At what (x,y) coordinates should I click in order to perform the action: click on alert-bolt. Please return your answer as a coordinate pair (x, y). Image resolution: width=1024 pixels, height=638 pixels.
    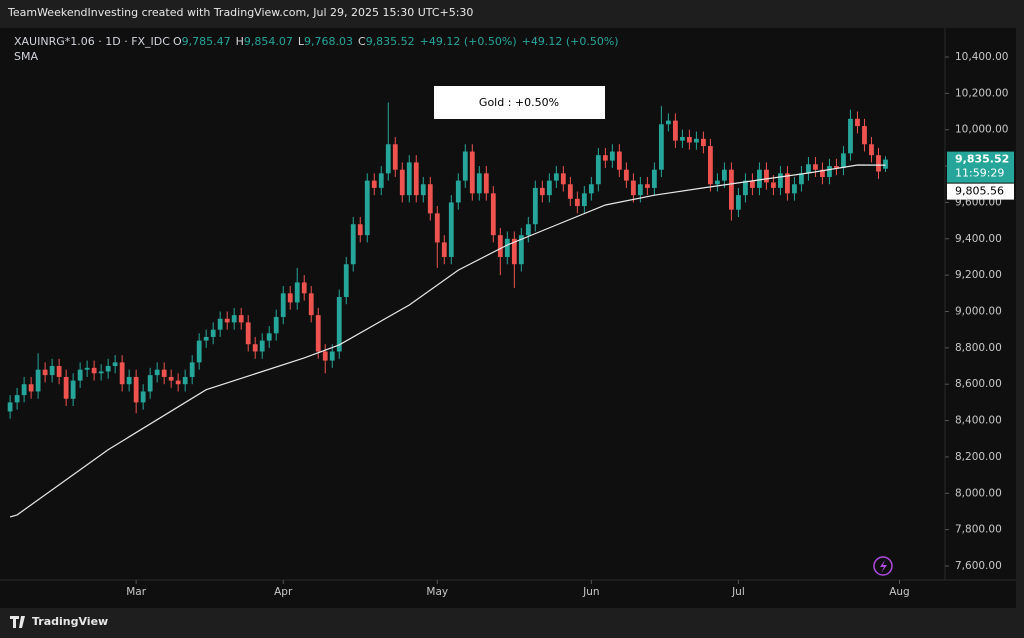
    Looking at the image, I should click on (883, 566).